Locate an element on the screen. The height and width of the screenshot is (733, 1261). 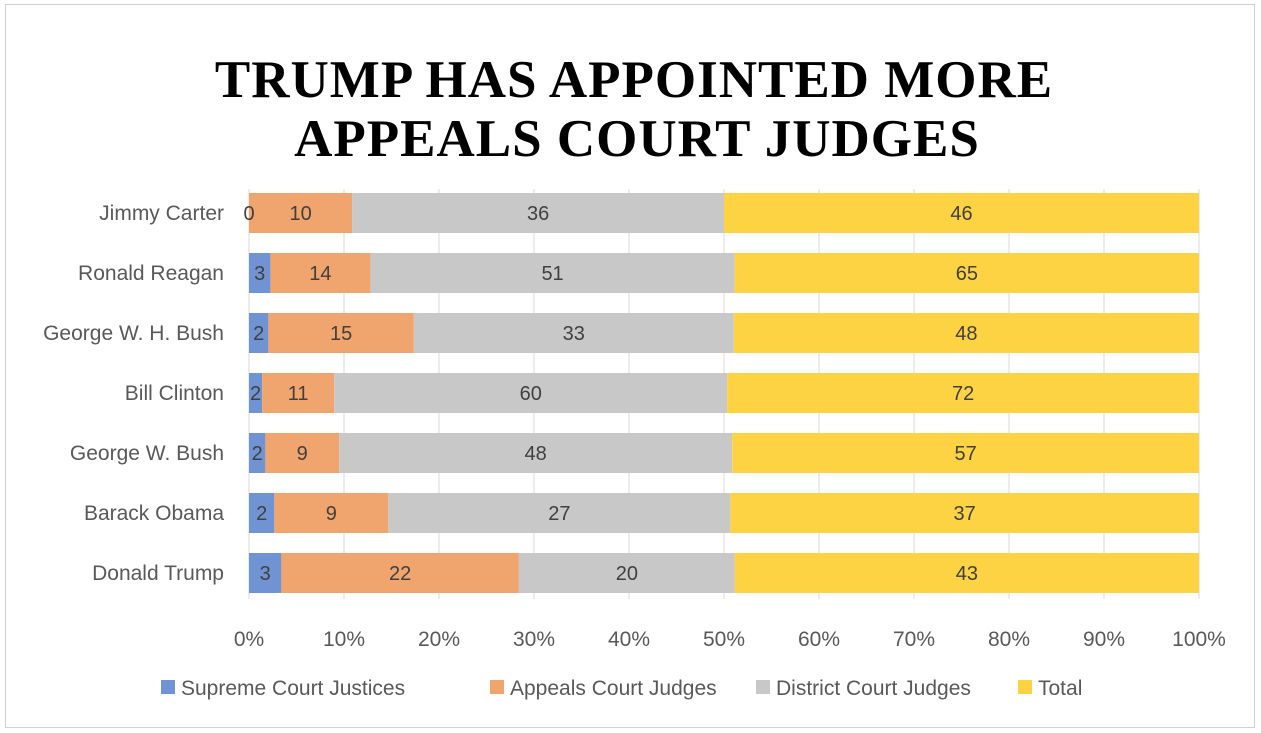
category-label: George W. H. Bush is located at coordinates (133, 333).